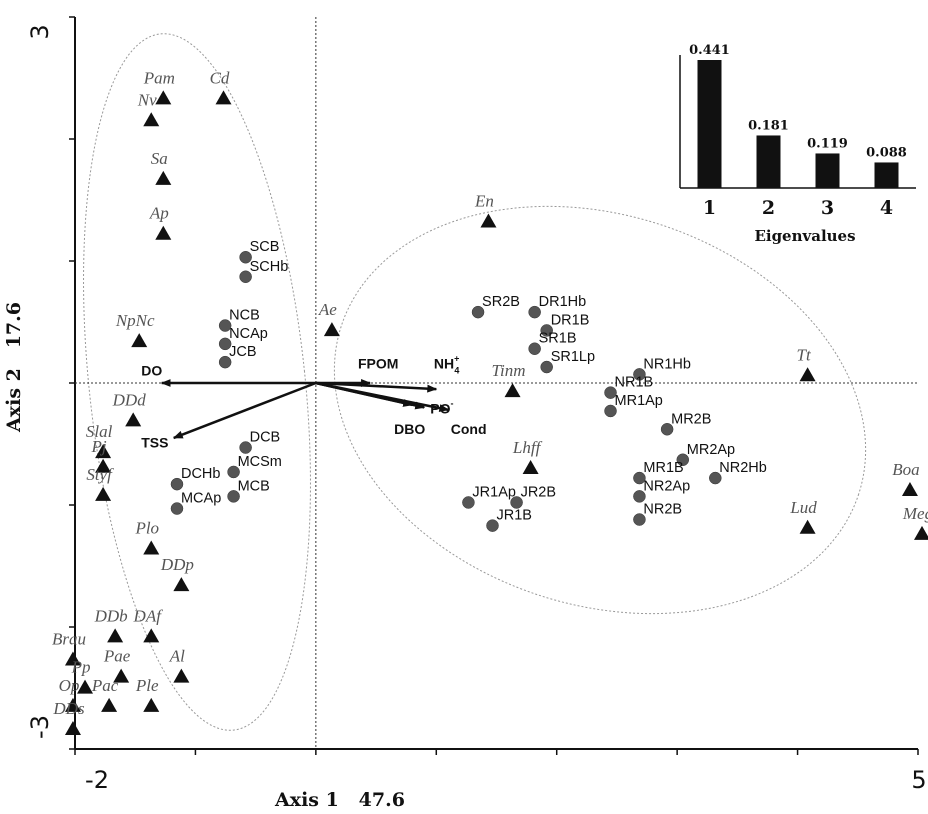  I want to click on site-point-mr1b, so click(639, 478).